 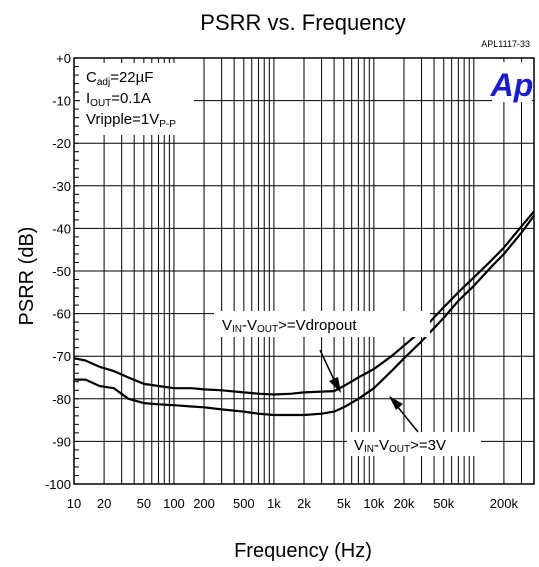 I want to click on condition-vripple: Vripple=1VP-P, so click(x=131, y=120).